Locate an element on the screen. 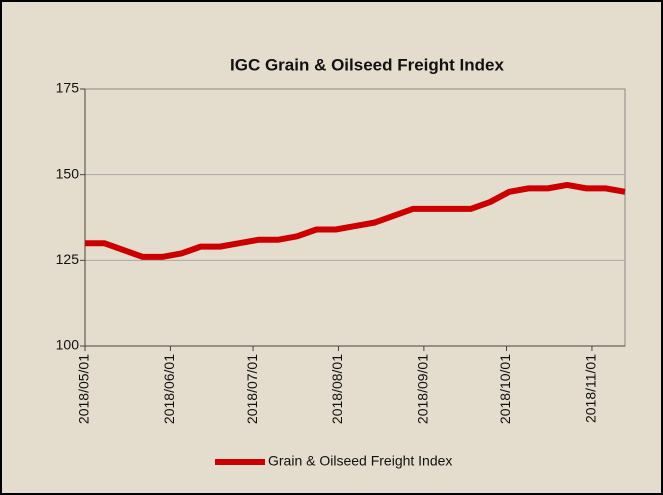  y-tick-label: 150 is located at coordinates (68, 173).